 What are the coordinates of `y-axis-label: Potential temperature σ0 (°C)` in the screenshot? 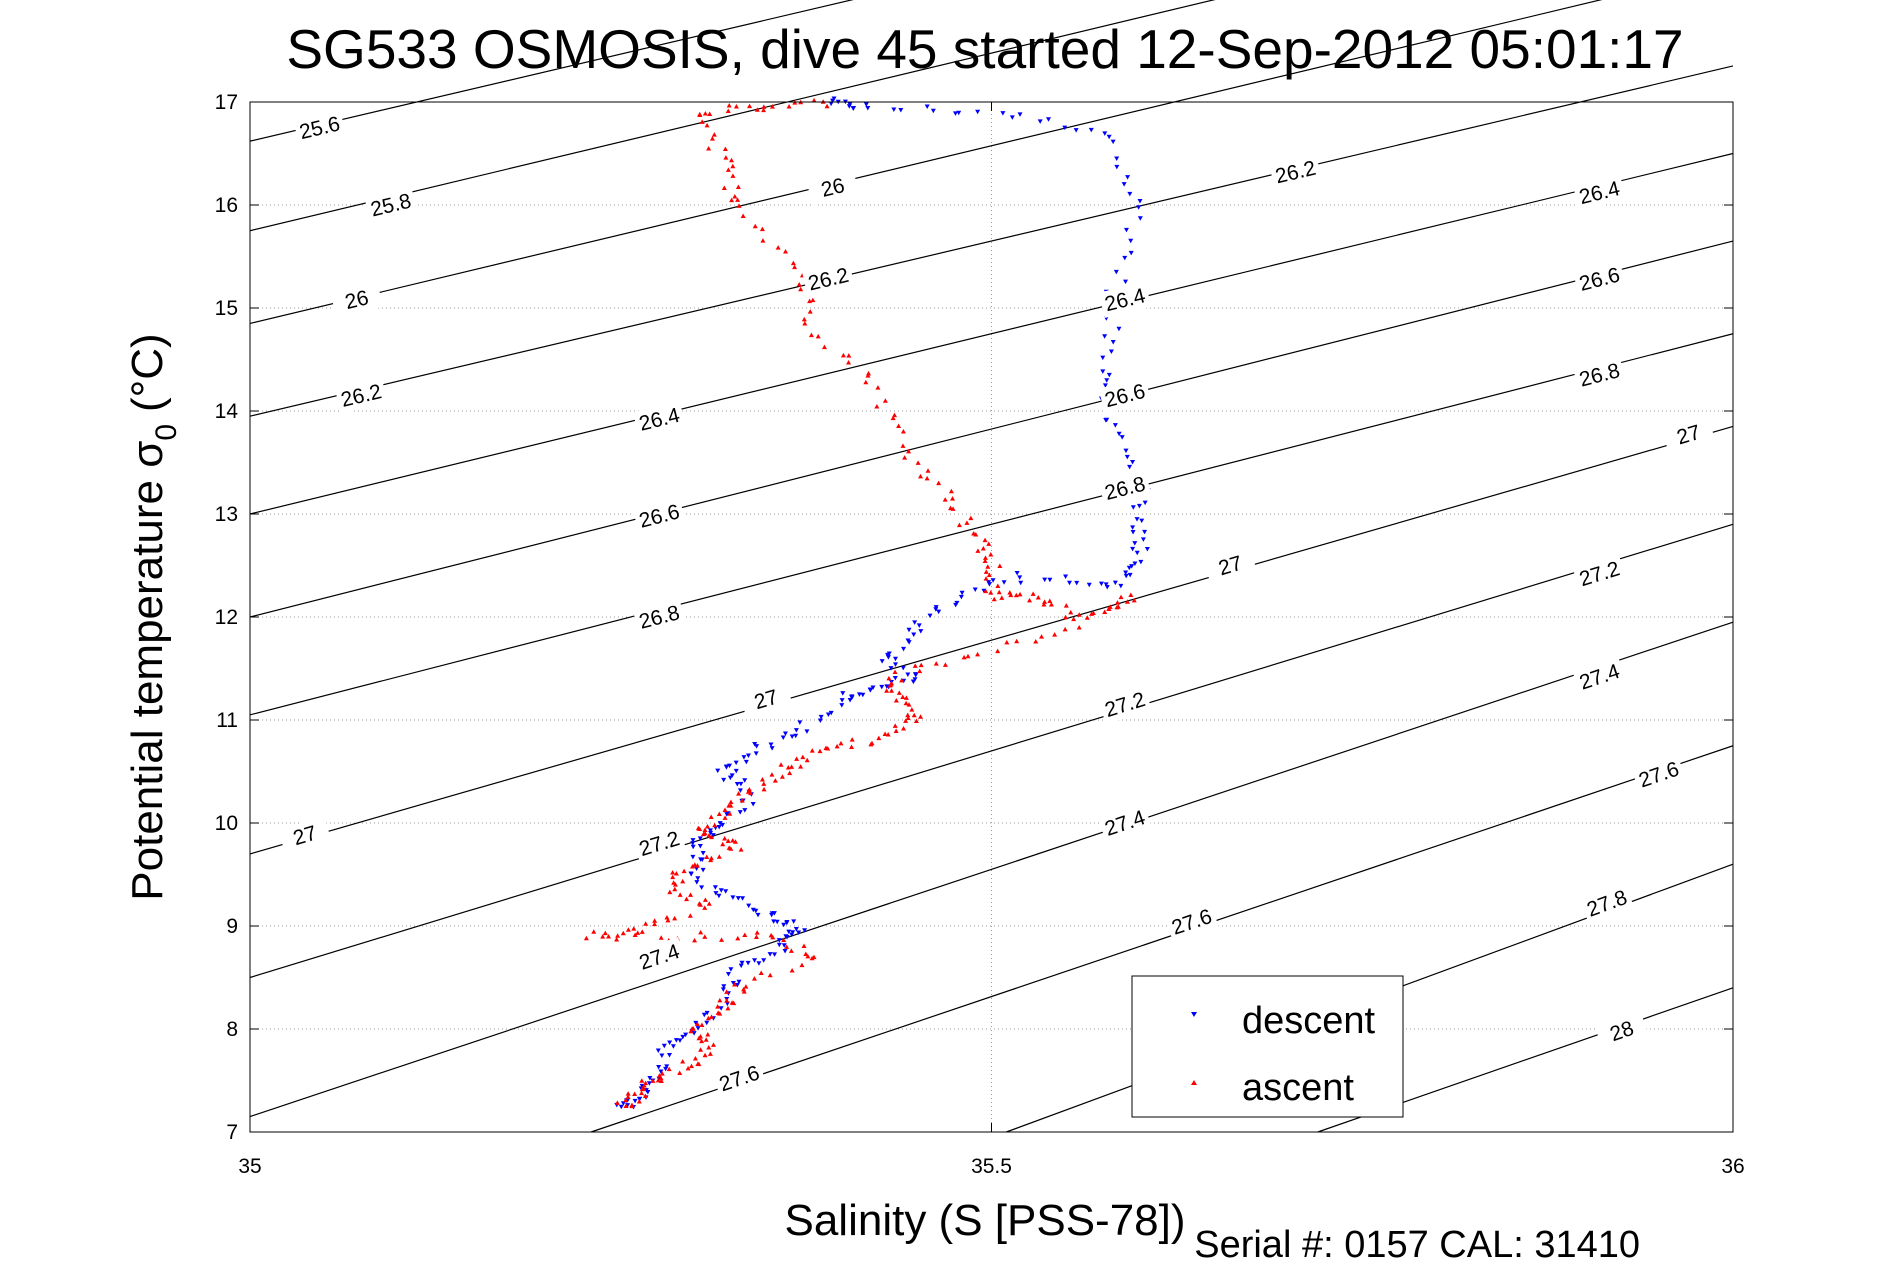 It's located at (153, 616).